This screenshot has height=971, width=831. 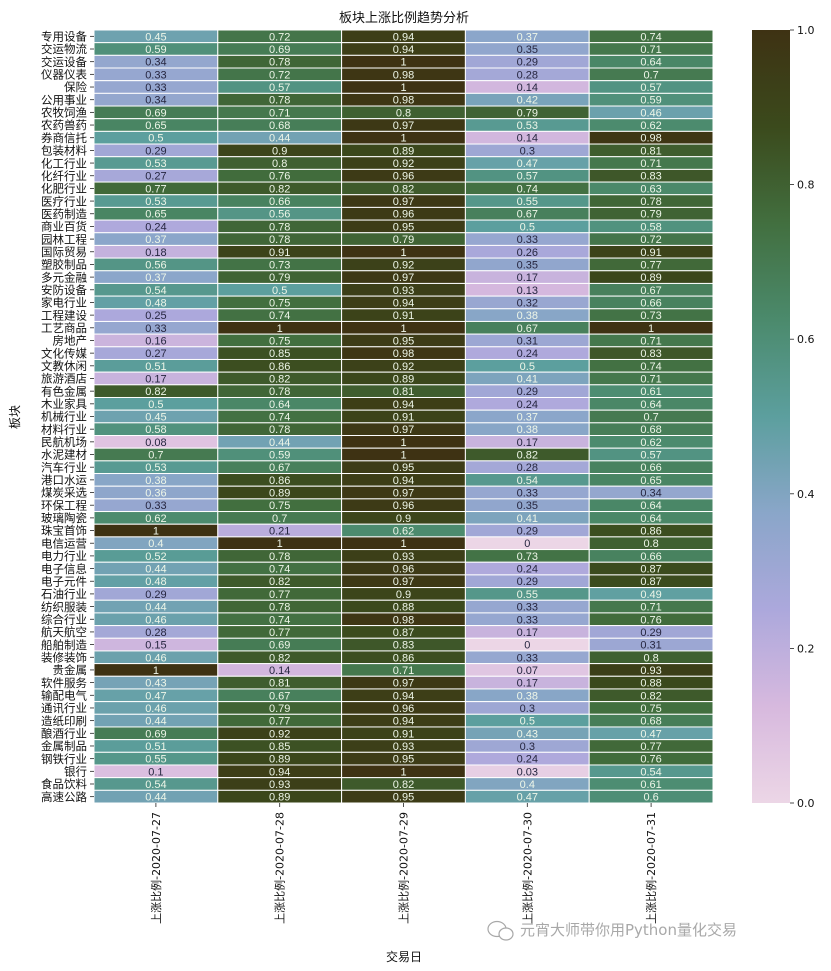 What do you see at coordinates (527, 506) in the screenshot?
I see `cell-value-label: 0.35` at bounding box center [527, 506].